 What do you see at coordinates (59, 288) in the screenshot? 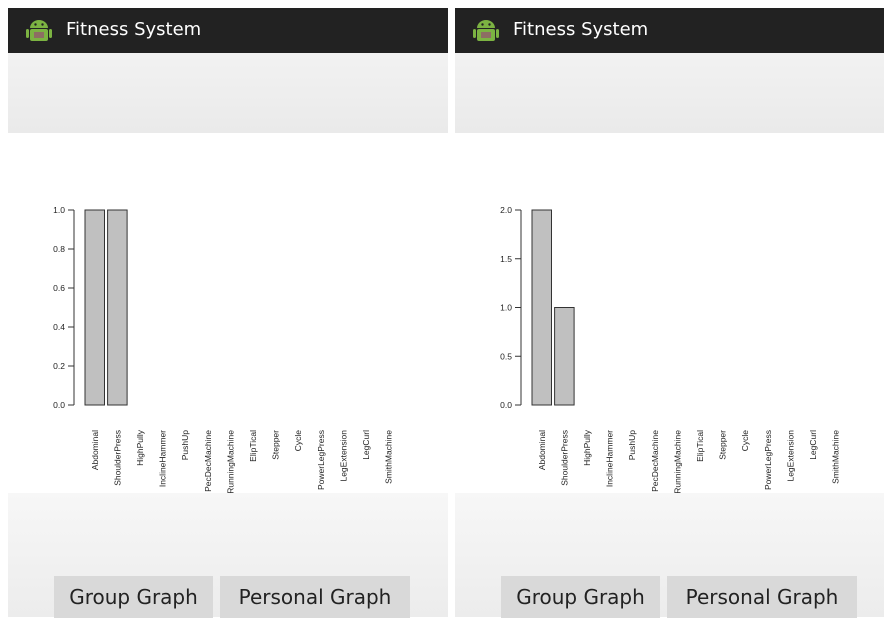
I see `y-tick-label: 0.6` at bounding box center [59, 288].